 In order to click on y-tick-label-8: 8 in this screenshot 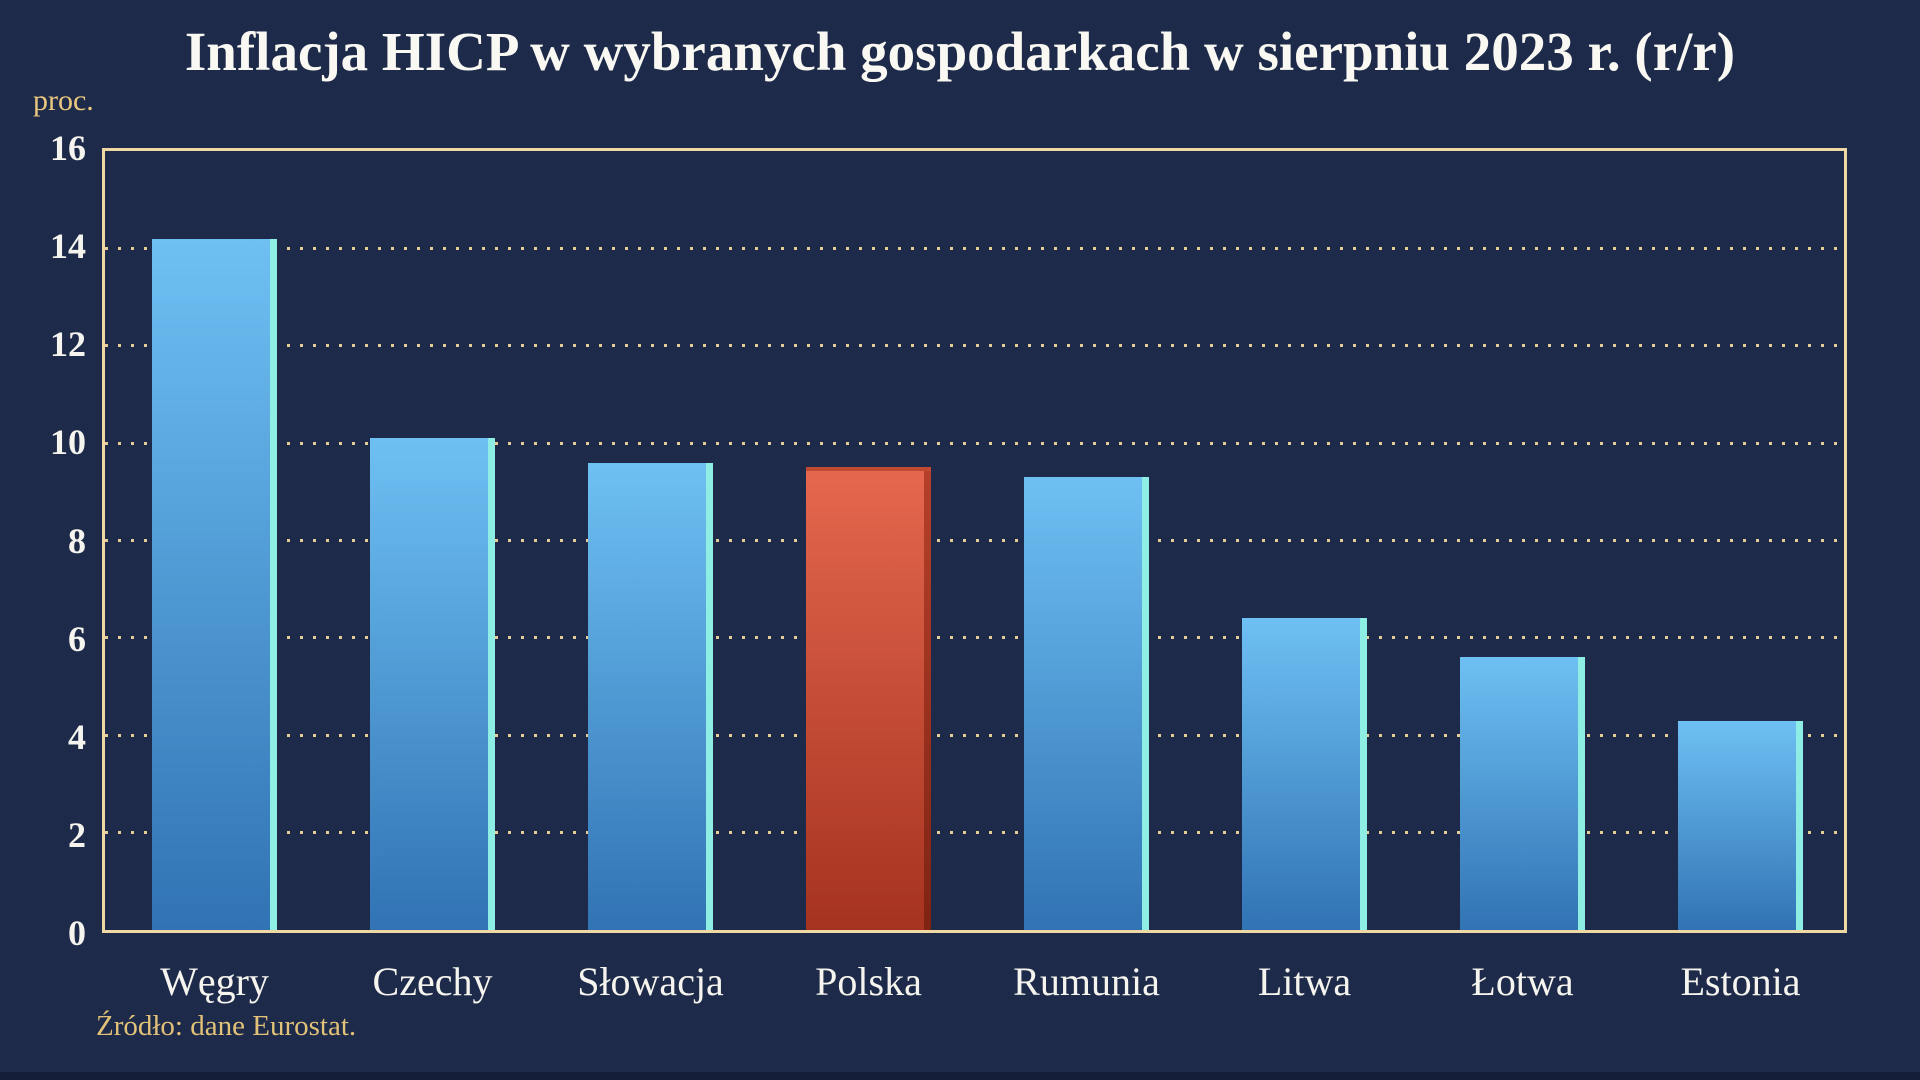, I will do `click(77, 540)`.